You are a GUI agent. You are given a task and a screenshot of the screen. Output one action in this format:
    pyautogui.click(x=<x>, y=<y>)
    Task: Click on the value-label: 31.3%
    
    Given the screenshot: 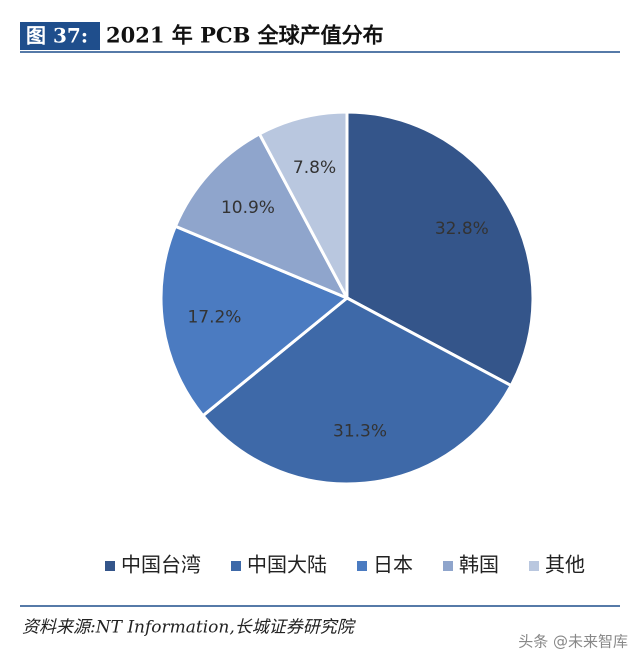 What is the action you would take?
    pyautogui.click(x=360, y=431)
    